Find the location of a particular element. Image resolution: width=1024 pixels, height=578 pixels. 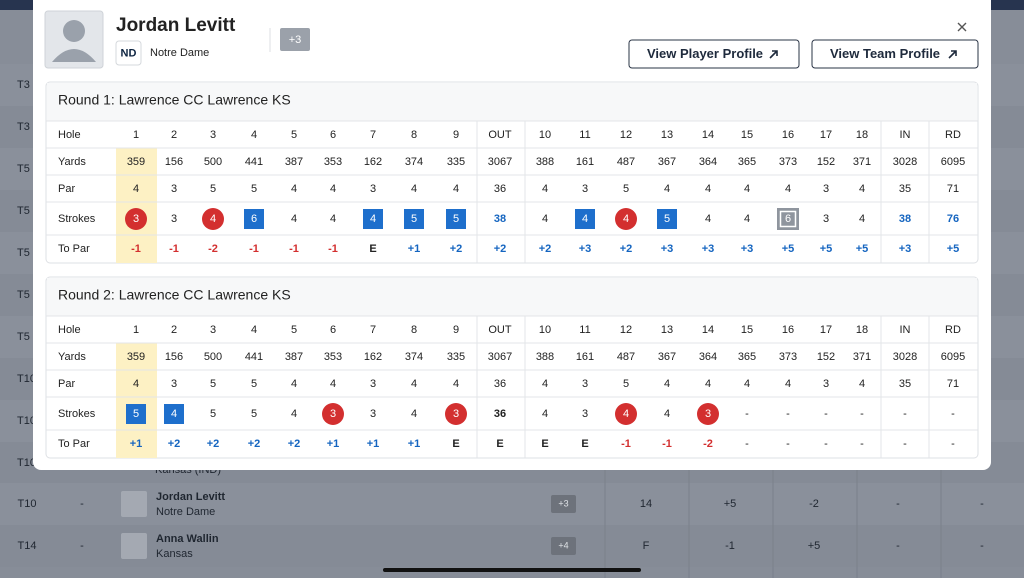

column-header: 18 is located at coordinates (862, 135).